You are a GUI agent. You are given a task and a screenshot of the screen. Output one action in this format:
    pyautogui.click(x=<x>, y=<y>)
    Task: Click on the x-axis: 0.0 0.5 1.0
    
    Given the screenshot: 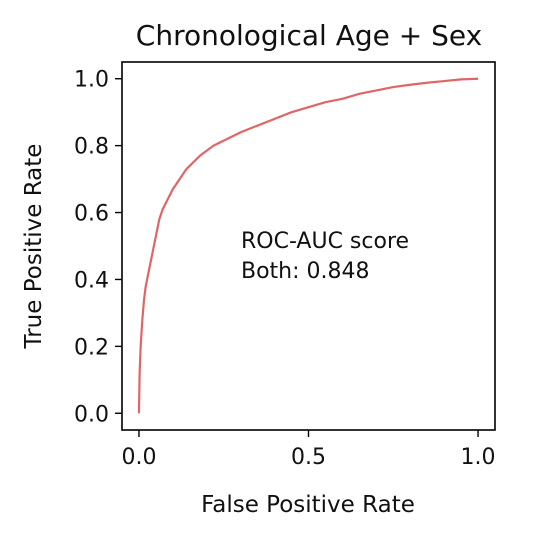 What is the action you would take?
    pyautogui.click(x=308, y=450)
    